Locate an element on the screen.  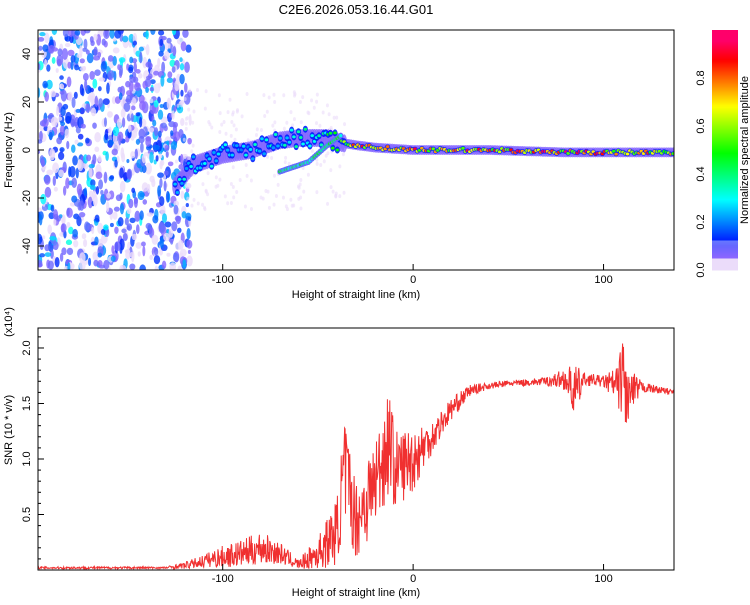
chart-title: C2E6.2026.053.16.44.G01 is located at coordinates (356, 9).